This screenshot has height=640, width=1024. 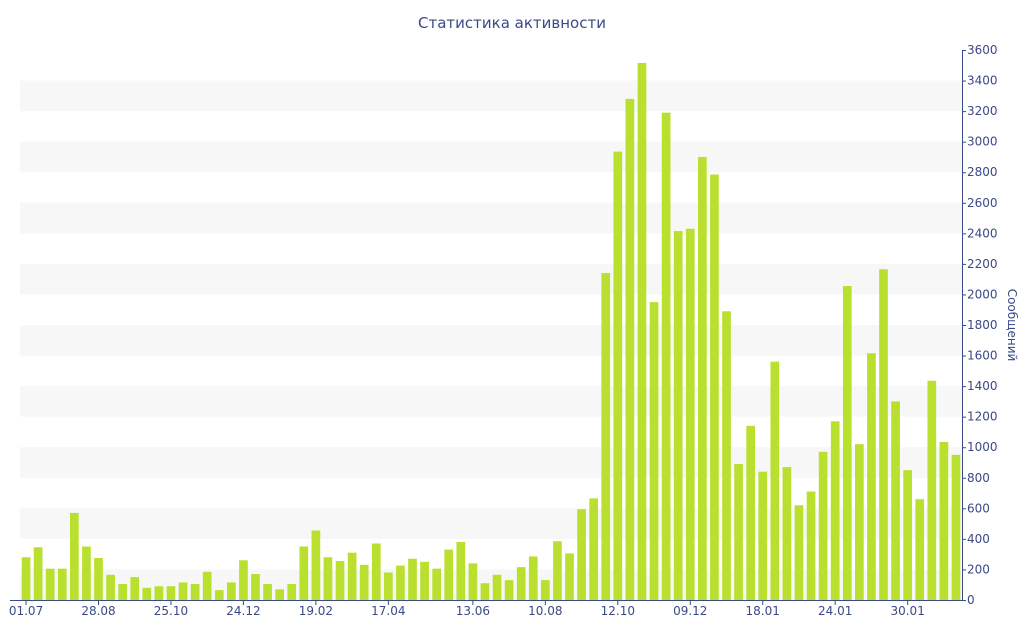 I want to click on y-tick-label: 200, so click(x=978, y=569).